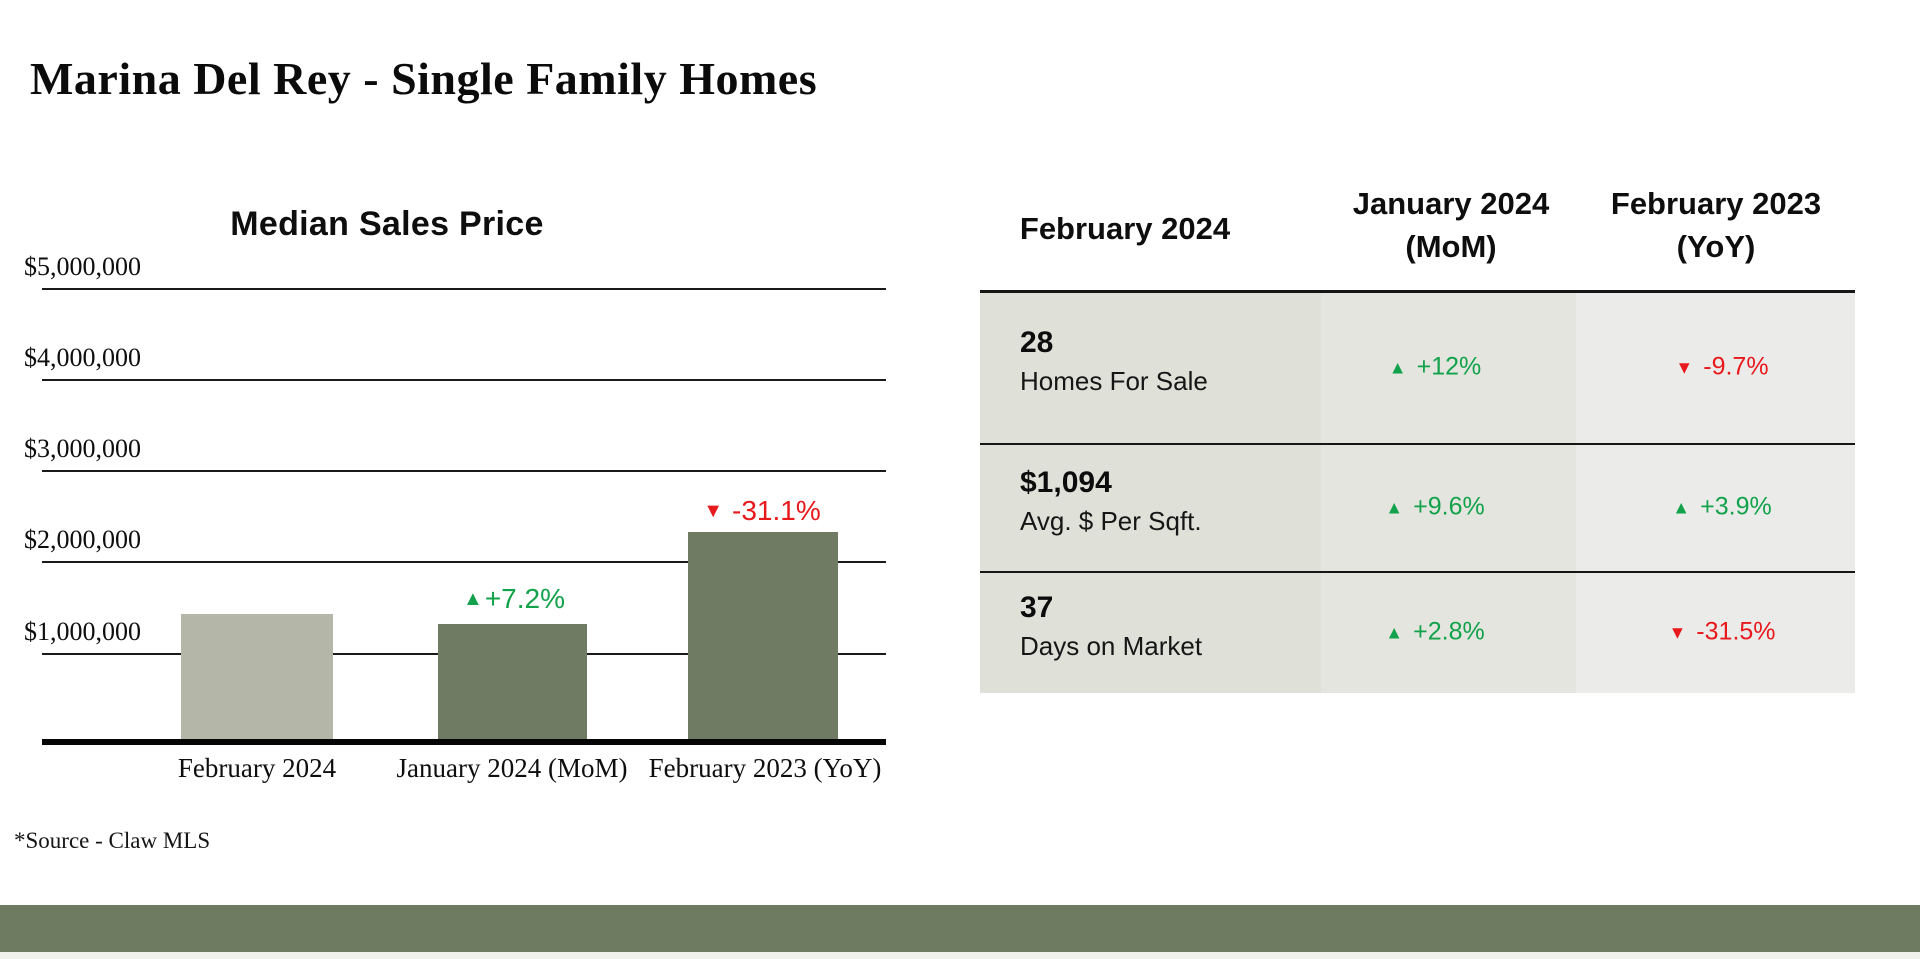 This screenshot has height=959, width=1920. I want to click on metric-label: Homes For Sale, so click(1114, 381).